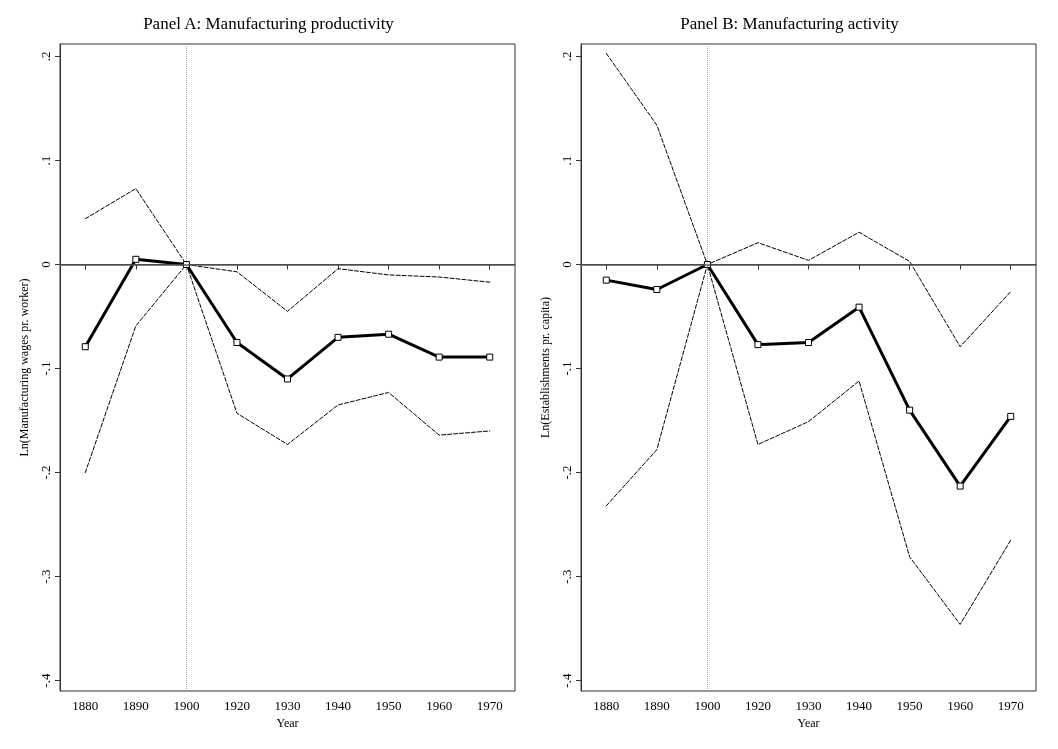  What do you see at coordinates (269, 23) in the screenshot?
I see `chart-title: Panel A: Manufacturing productivity` at bounding box center [269, 23].